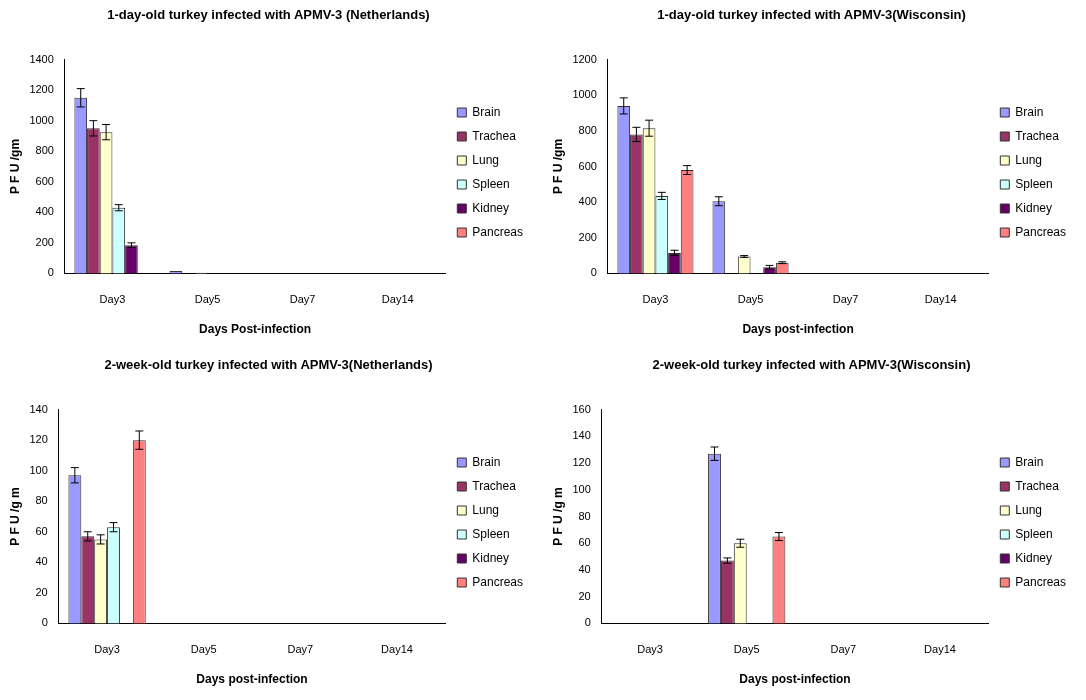  Describe the element at coordinates (581, 408) in the screenshot. I see `y-tick-label: 160` at that location.